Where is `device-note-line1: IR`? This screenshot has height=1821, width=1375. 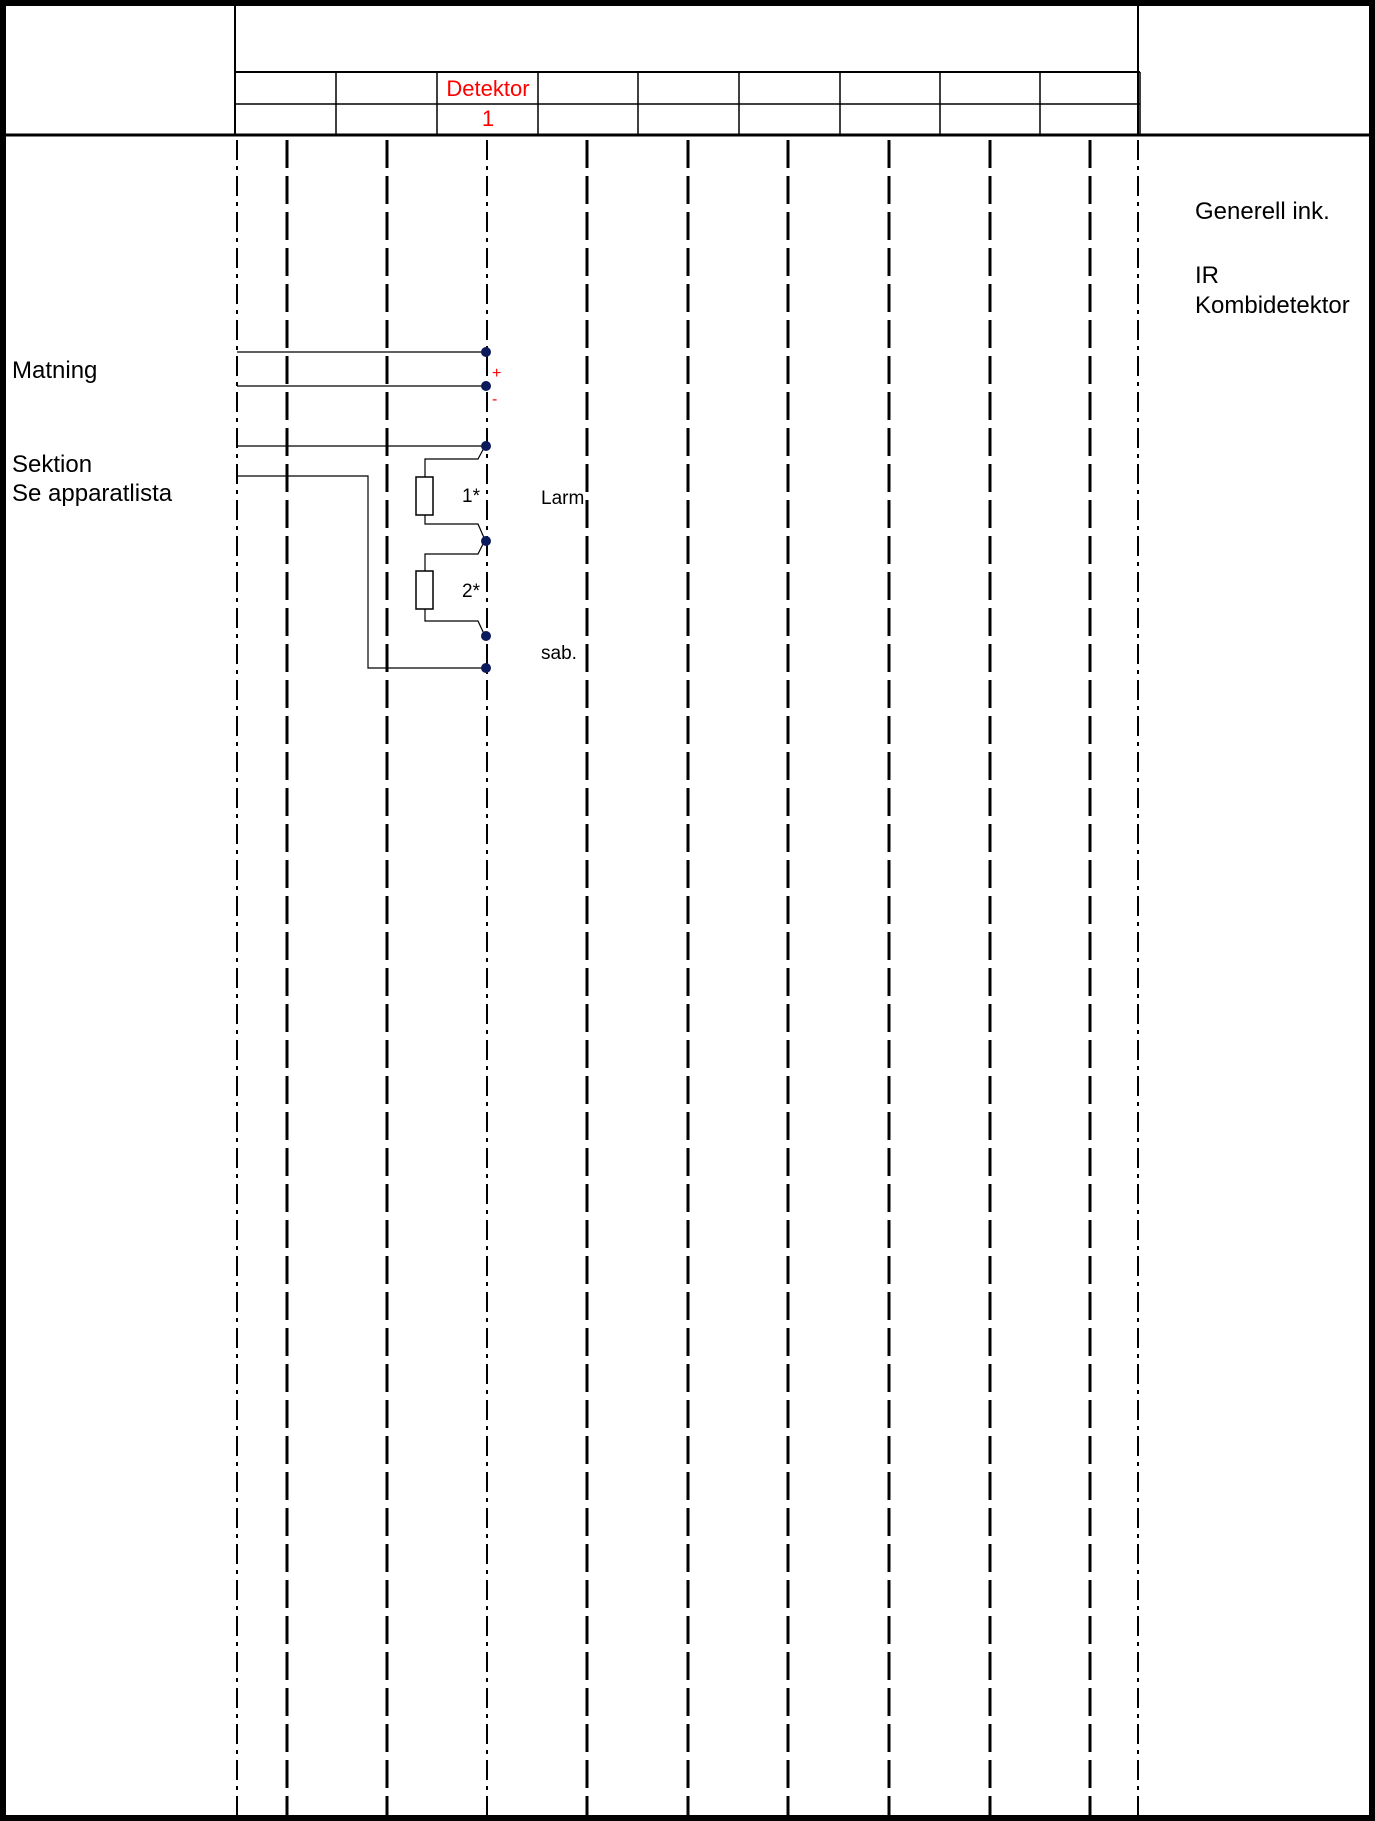 device-note-line1: IR is located at coordinates (1207, 275).